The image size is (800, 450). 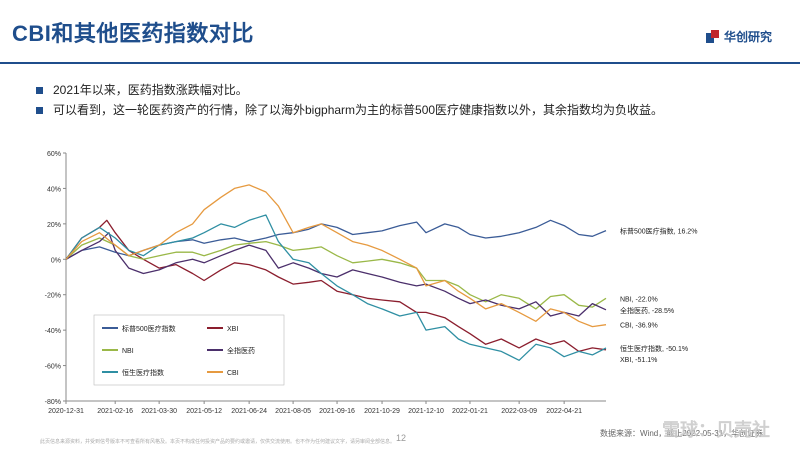 What do you see at coordinates (401, 438) in the screenshot?
I see `page-number: 12` at bounding box center [401, 438].